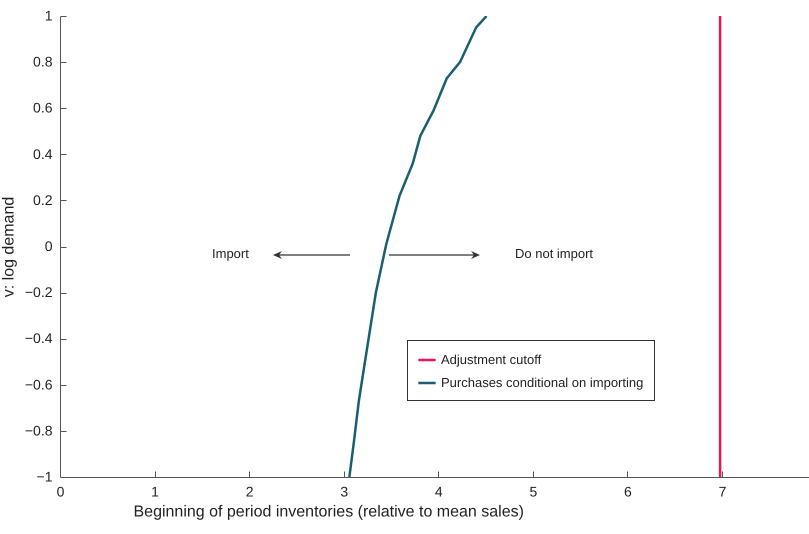  I want to click on y-tick-label: −0.4, so click(38, 338).